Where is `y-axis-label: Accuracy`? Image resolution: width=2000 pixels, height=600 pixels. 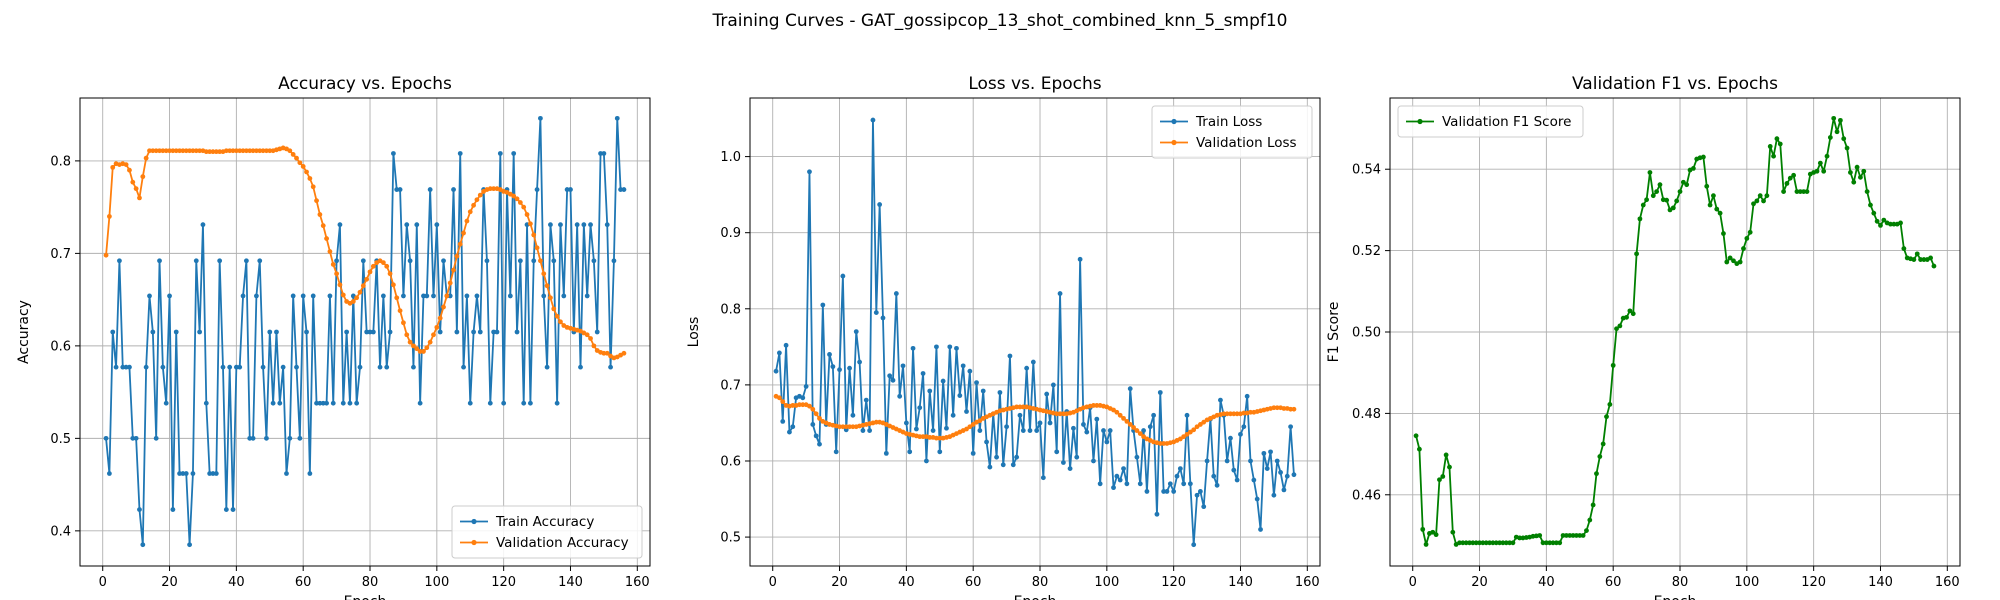
y-axis-label: Accuracy is located at coordinates (24, 332).